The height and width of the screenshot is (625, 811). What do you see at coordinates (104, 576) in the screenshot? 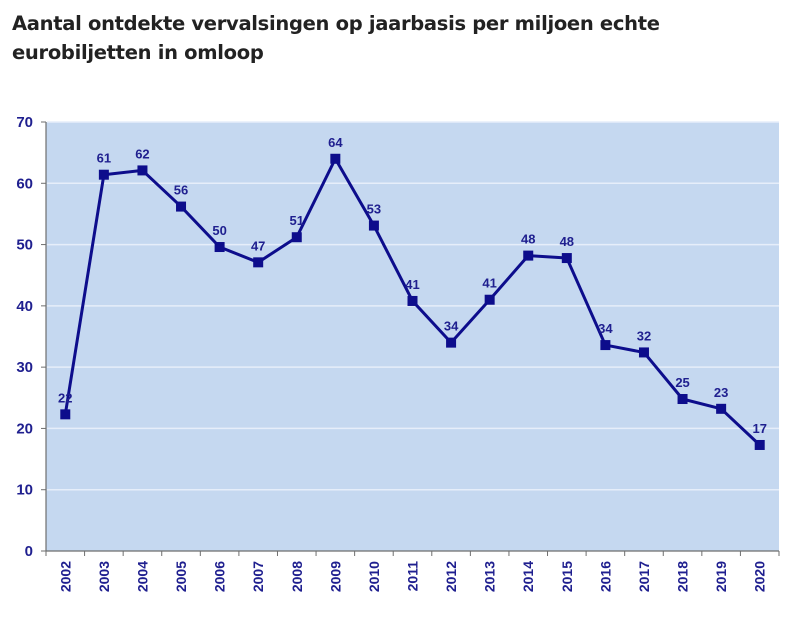
I see `x-tick-label: 2003` at bounding box center [104, 576].